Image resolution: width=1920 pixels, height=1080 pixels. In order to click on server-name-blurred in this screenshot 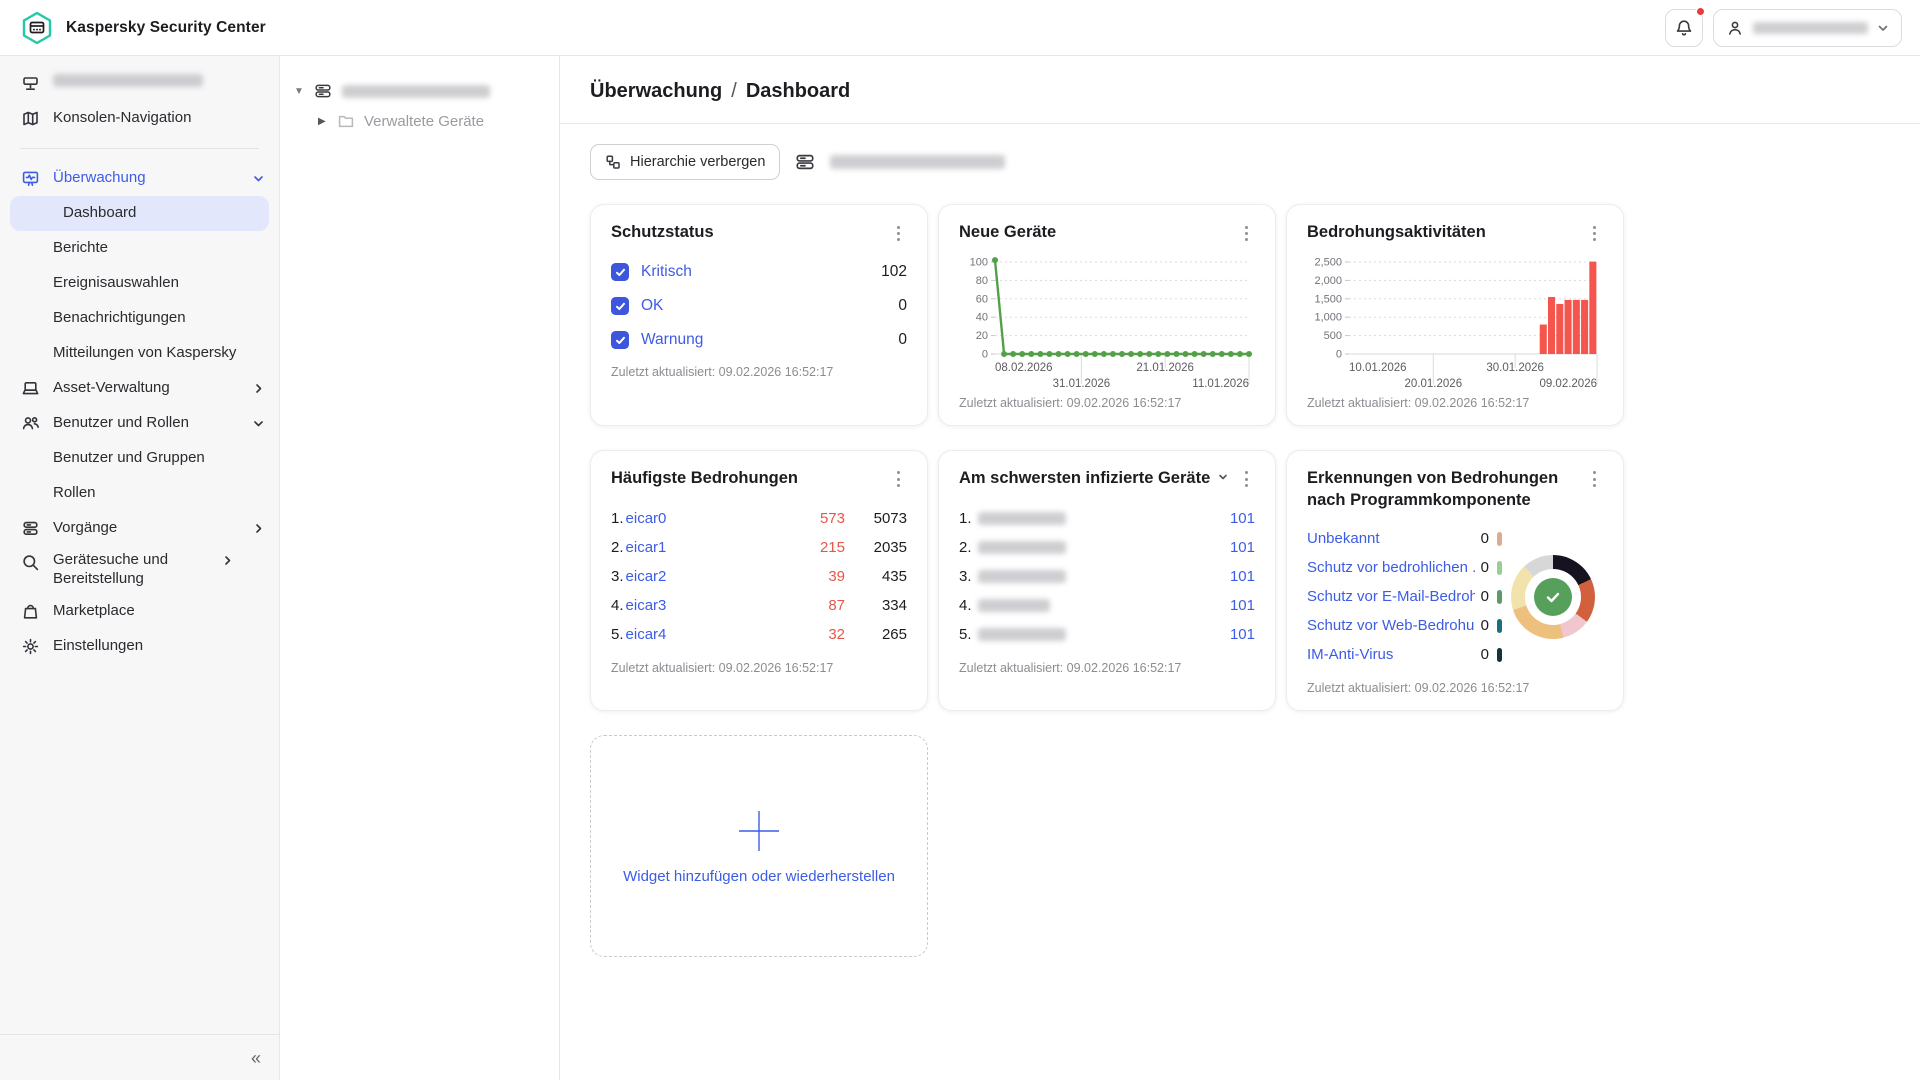, I will do `click(128, 81)`.